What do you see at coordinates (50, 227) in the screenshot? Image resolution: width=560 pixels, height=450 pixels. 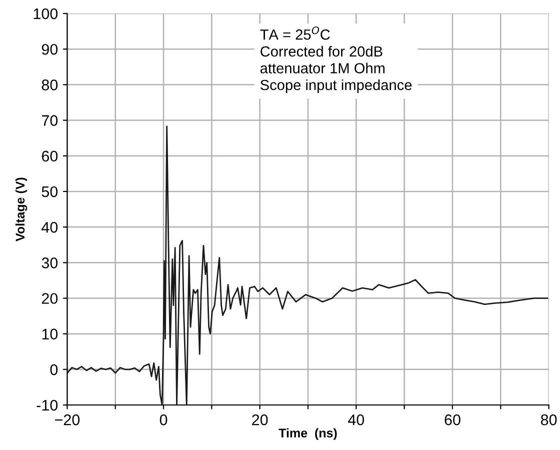 I see `y-tick-label: 40` at bounding box center [50, 227].